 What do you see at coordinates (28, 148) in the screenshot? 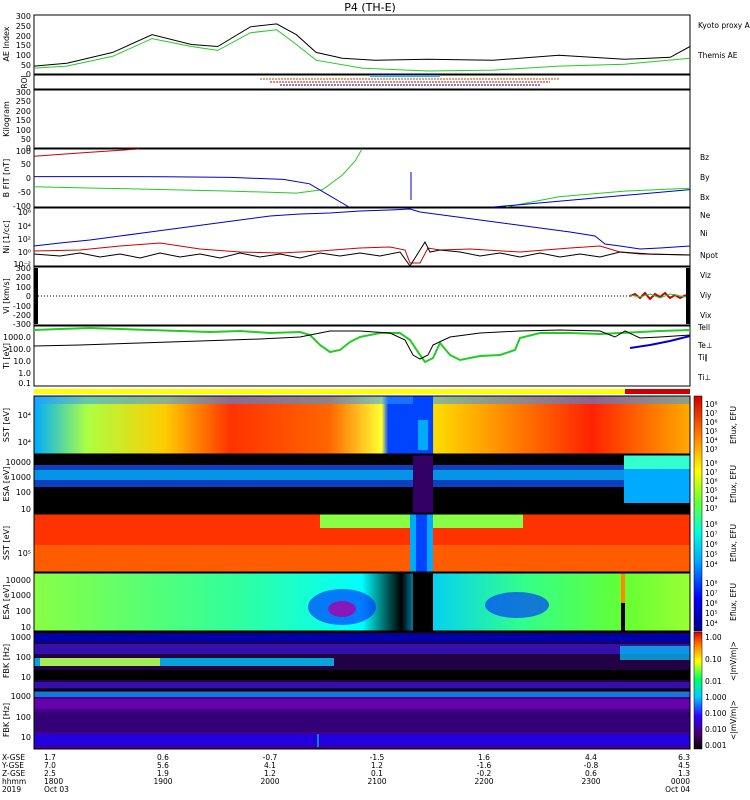
I see `kp-tick-0: 0` at bounding box center [28, 148].